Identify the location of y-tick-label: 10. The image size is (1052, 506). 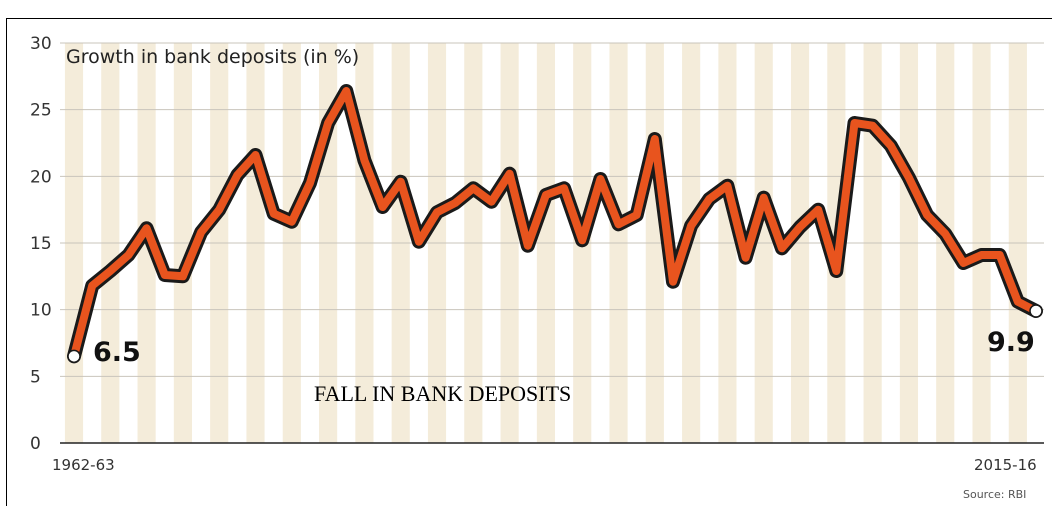
(41, 311).